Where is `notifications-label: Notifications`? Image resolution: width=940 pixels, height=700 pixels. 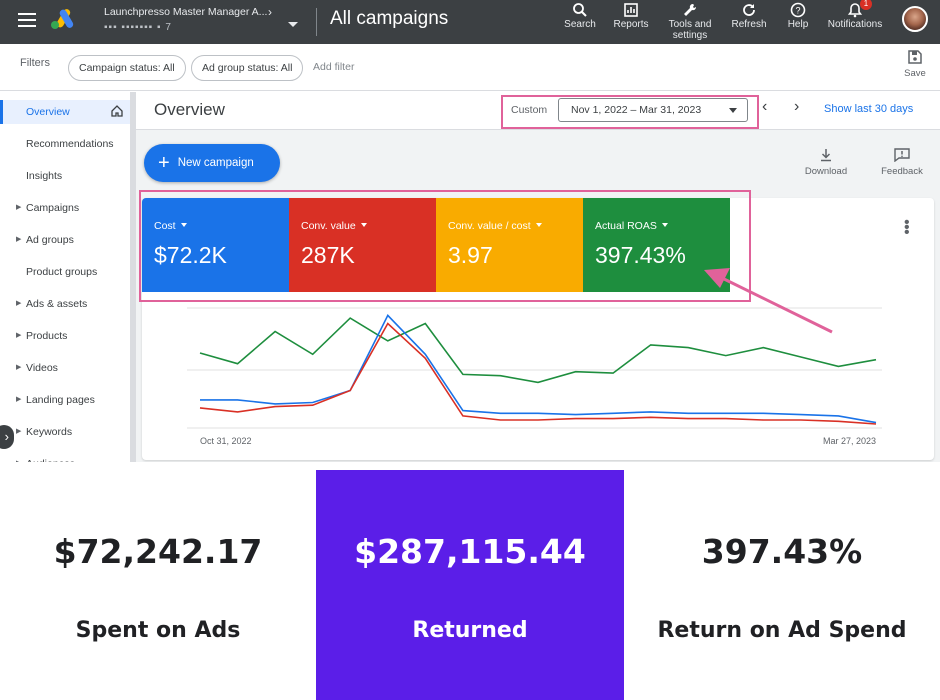
notifications-label: Notifications is located at coordinates (855, 24).